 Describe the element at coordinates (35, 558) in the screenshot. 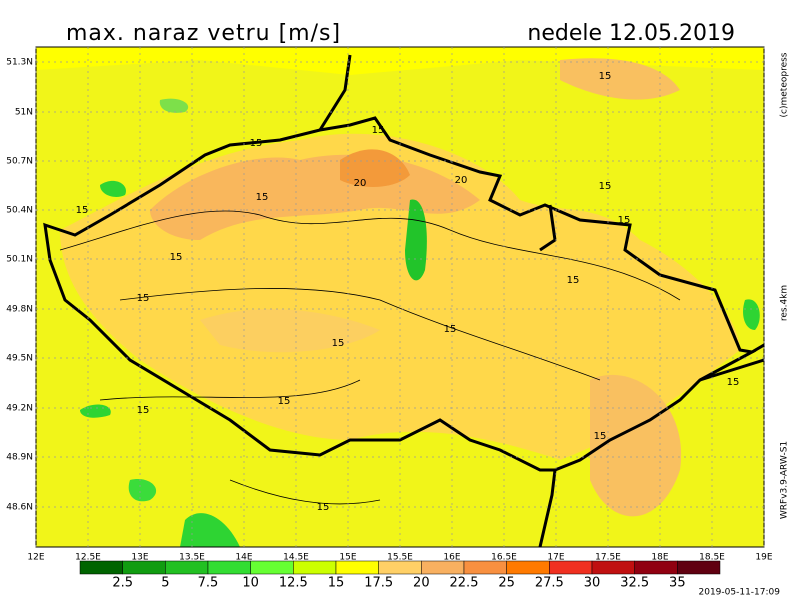

I see `lon-label: 12E` at that location.